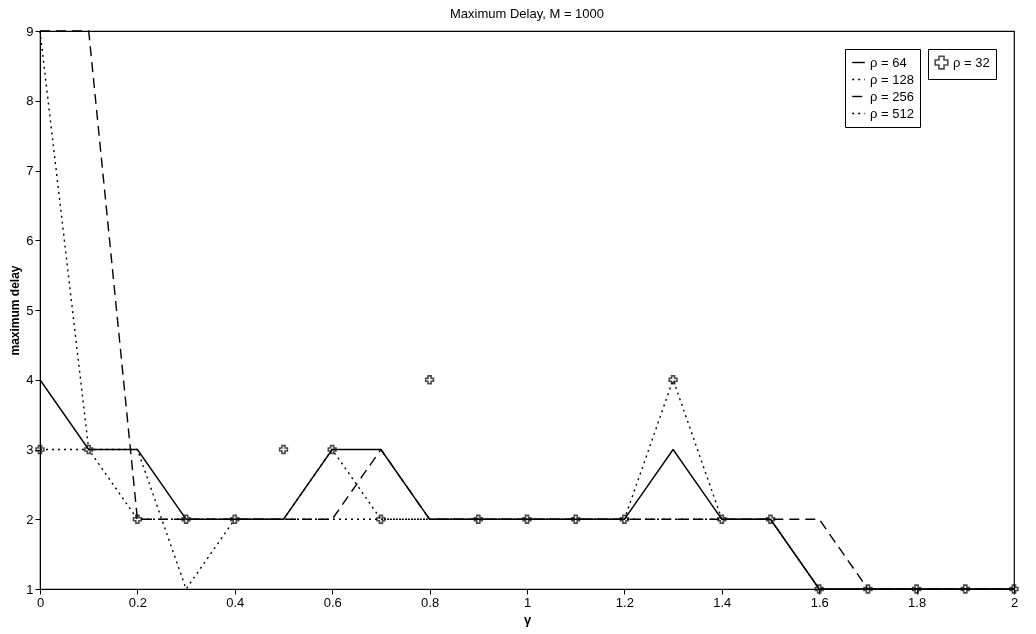 This screenshot has width=1036, height=634. Describe the element at coordinates (888, 62) in the screenshot. I see `legend-label: ρ = 64` at that location.